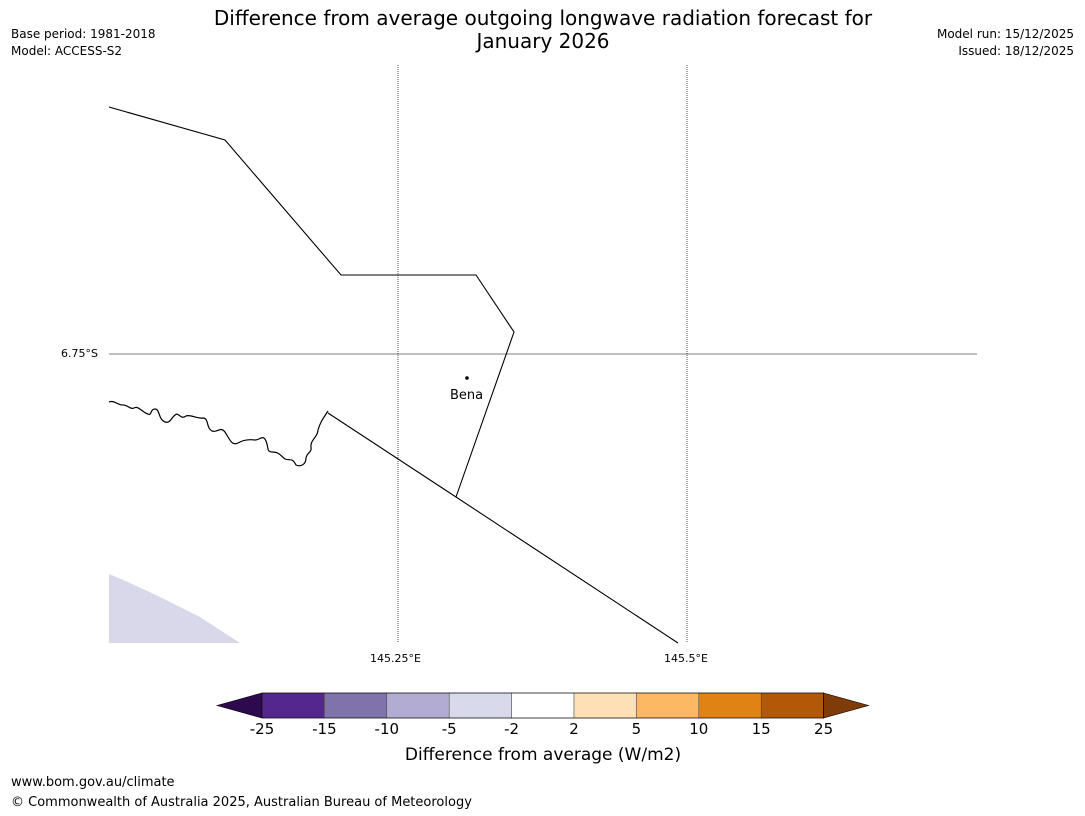  Describe the element at coordinates (1005, 34) in the screenshot. I see `model-run: Model run: 15/12/2025` at that location.